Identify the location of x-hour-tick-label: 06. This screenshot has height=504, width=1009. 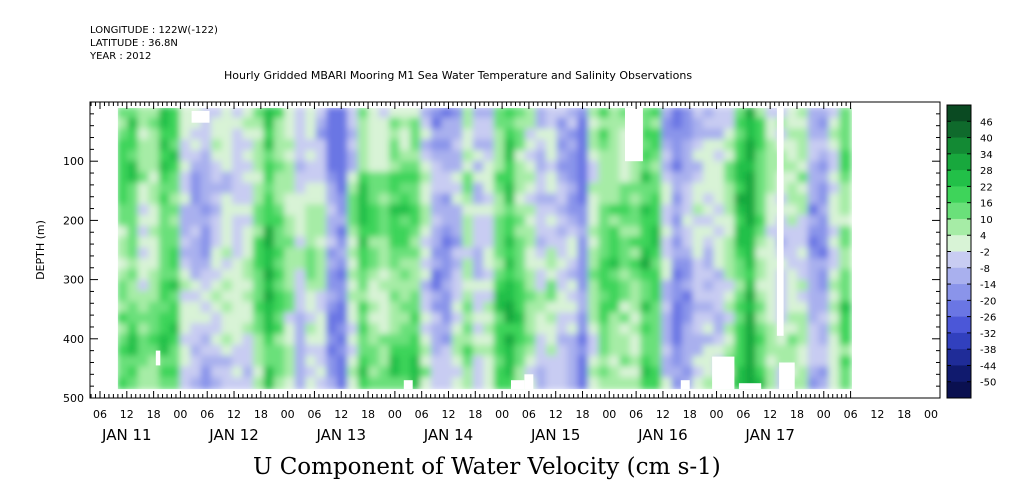
(100, 414).